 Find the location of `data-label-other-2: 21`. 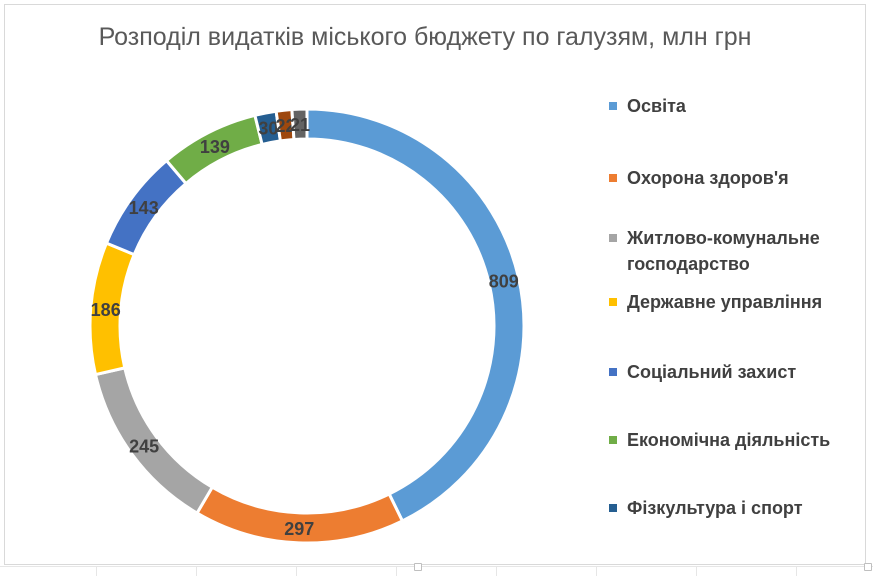

data-label-other-2: 21 is located at coordinates (300, 125).